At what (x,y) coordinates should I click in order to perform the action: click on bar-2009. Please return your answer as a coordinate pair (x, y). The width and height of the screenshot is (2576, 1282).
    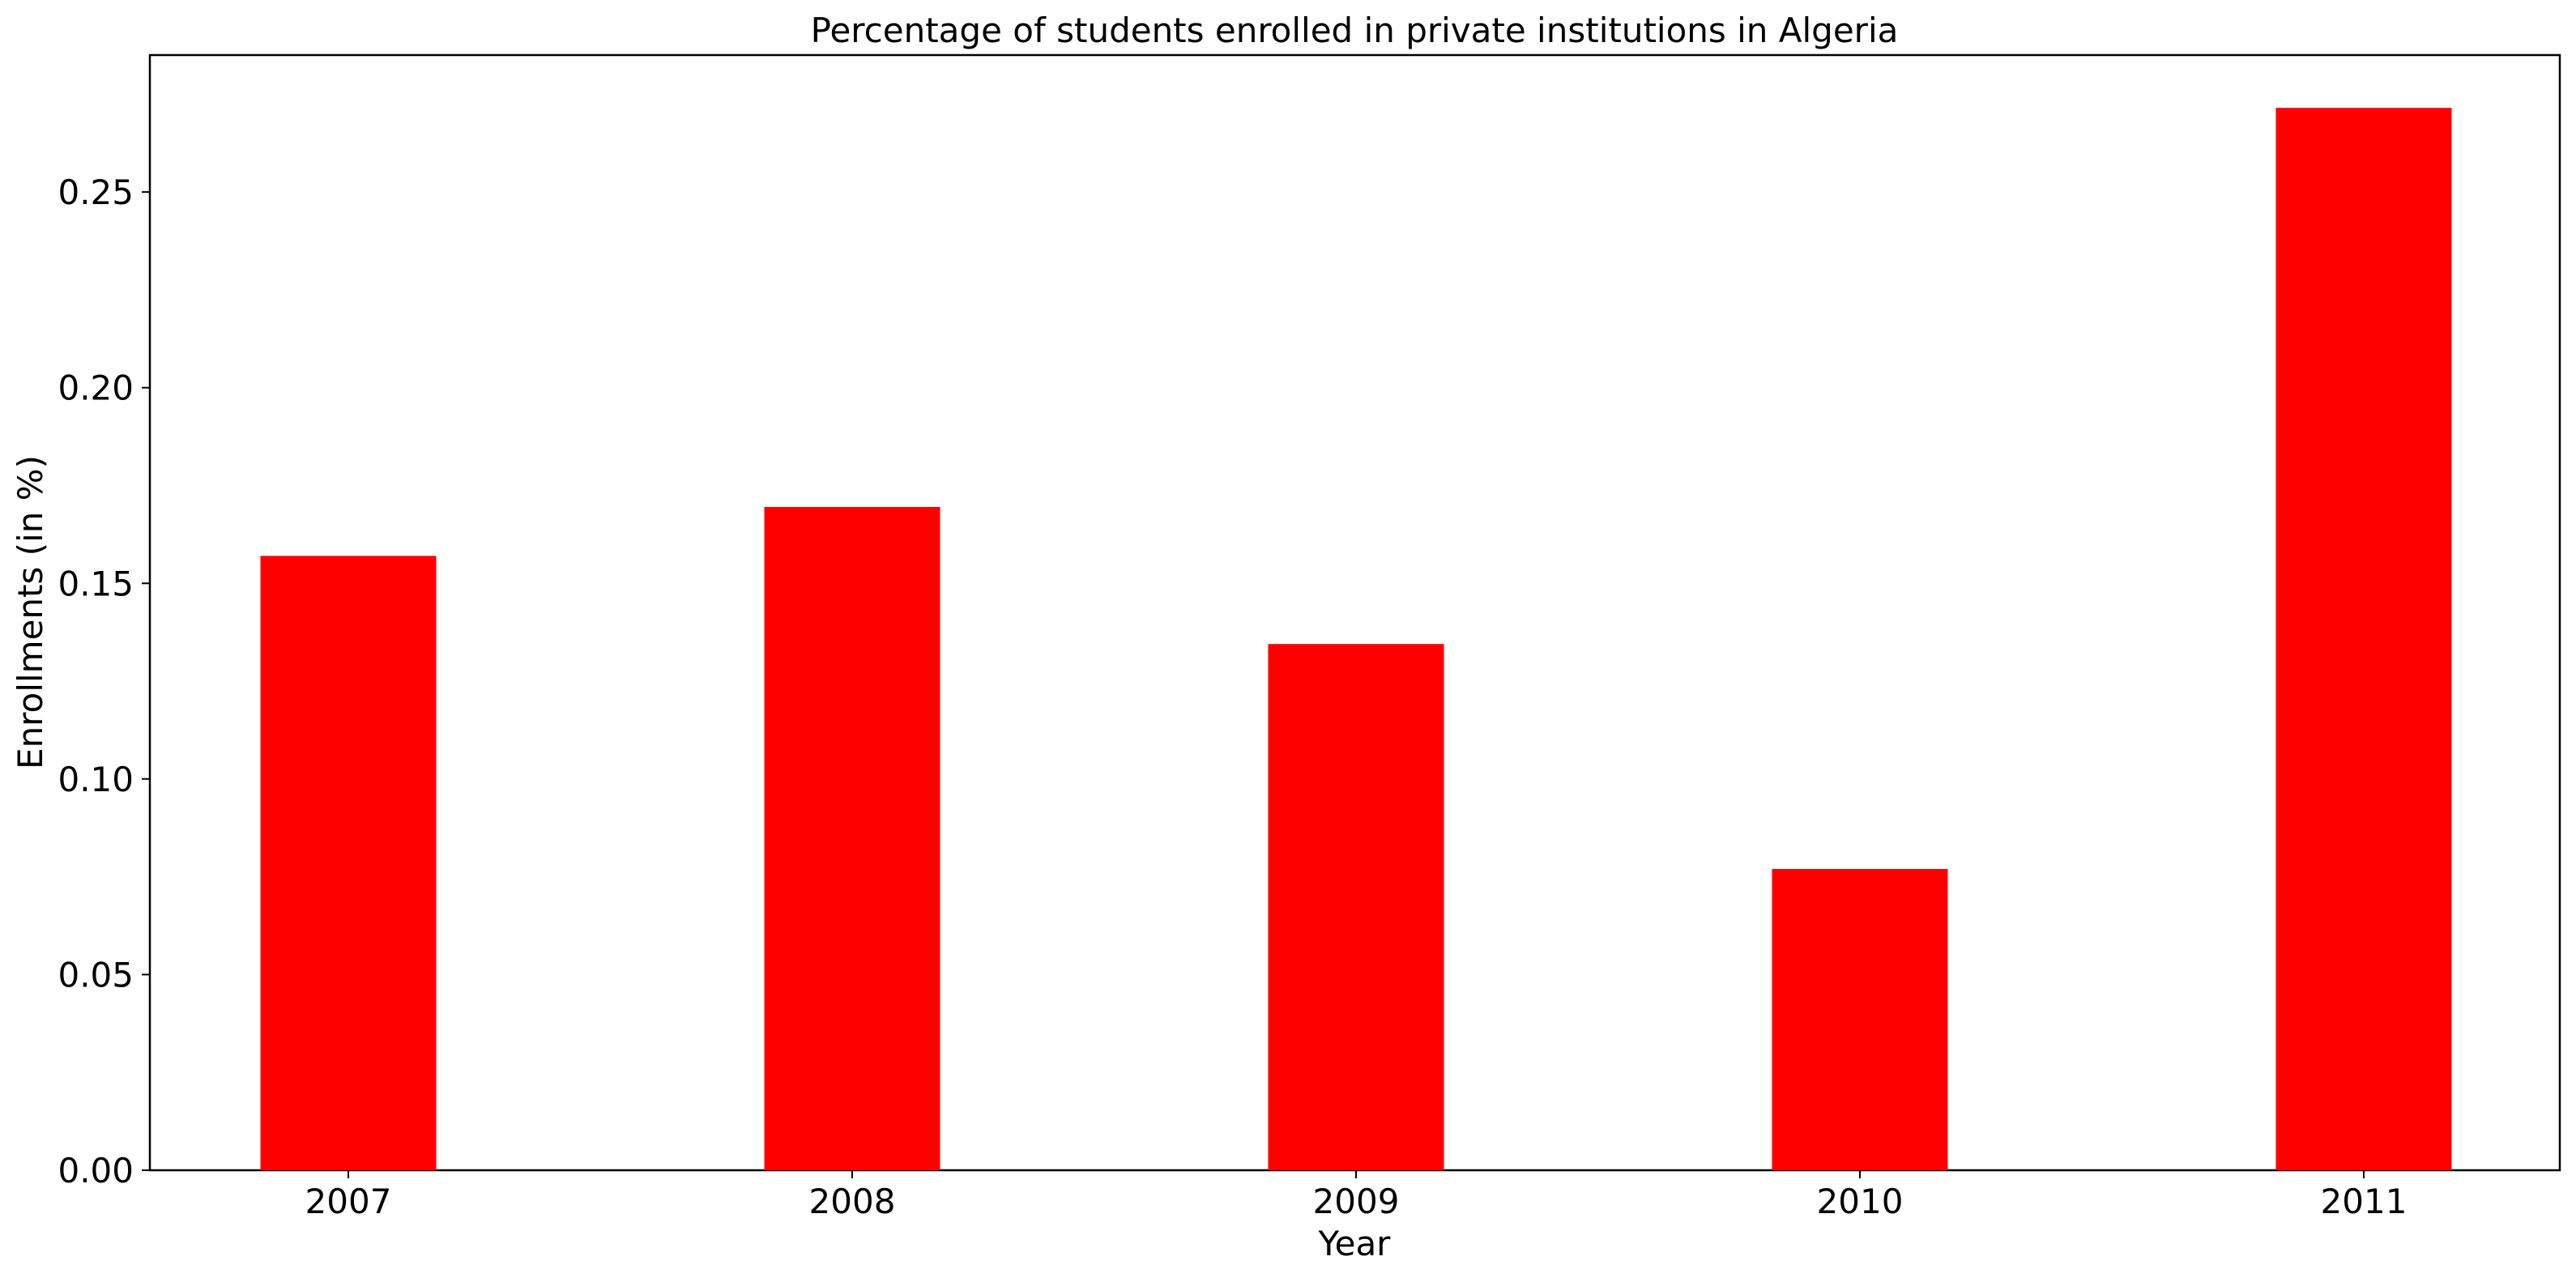
    Looking at the image, I should click on (1356, 907).